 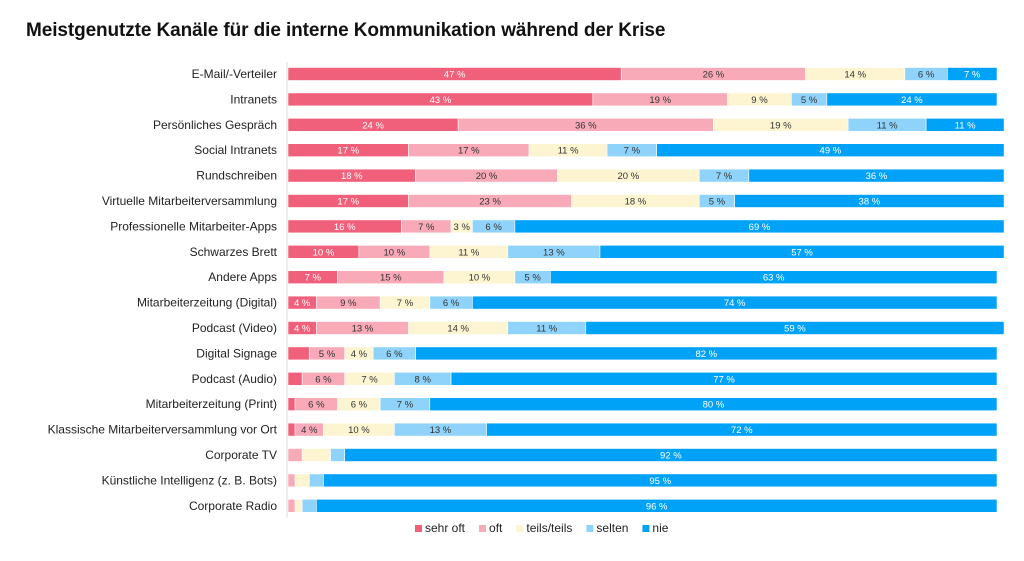 What do you see at coordinates (234, 328) in the screenshot?
I see `category-label: Podcast (Video)` at bounding box center [234, 328].